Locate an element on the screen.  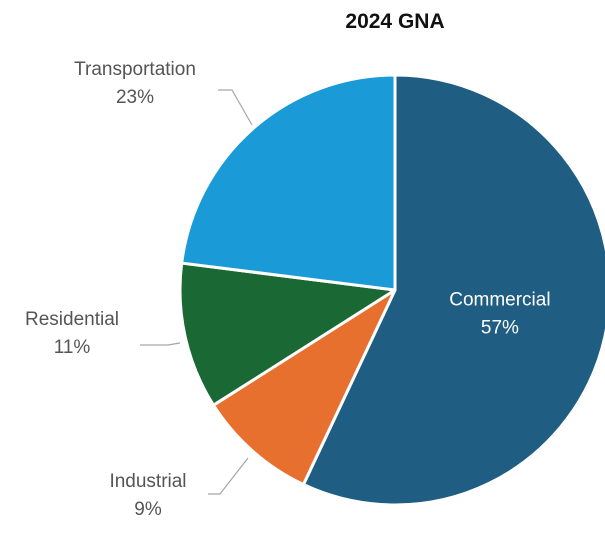
pie-slice-residential is located at coordinates (287, 334).